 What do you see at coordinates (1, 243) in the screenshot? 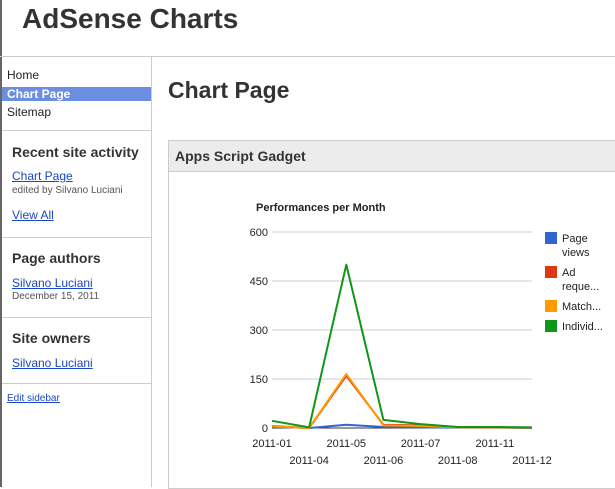
I see `page-left-border` at bounding box center [1, 243].